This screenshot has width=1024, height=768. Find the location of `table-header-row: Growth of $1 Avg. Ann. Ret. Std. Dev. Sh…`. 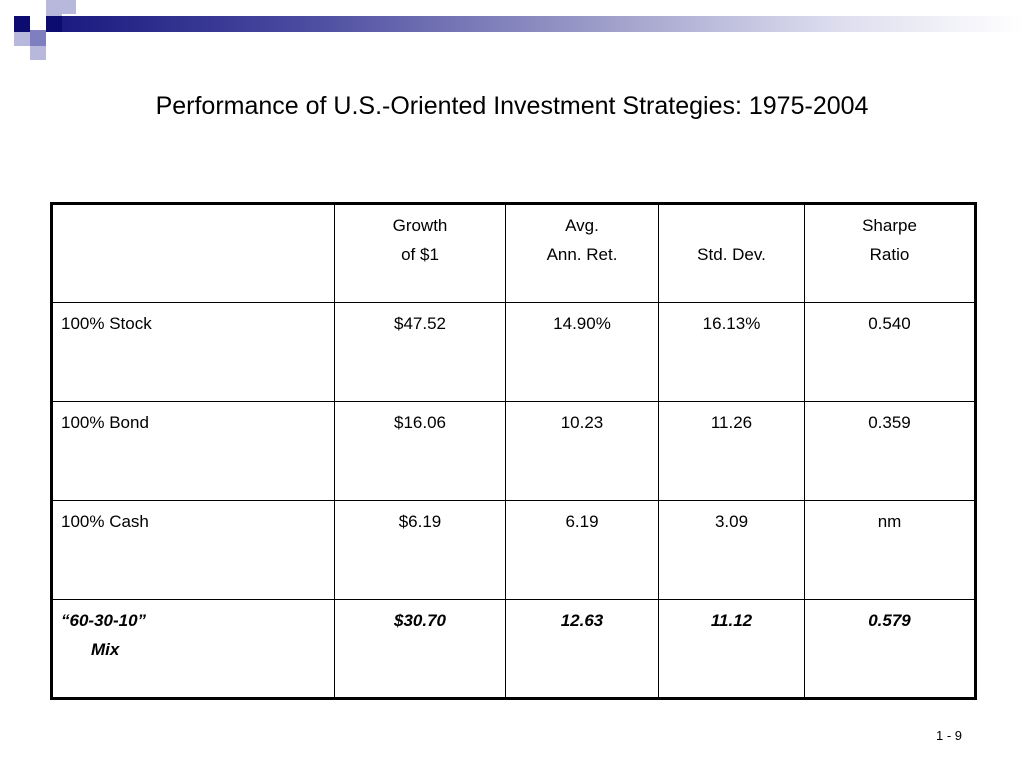

table-header-row: Growth of $1 Avg. Ann. Ret. Std. Dev. Sh… is located at coordinates (513, 253).